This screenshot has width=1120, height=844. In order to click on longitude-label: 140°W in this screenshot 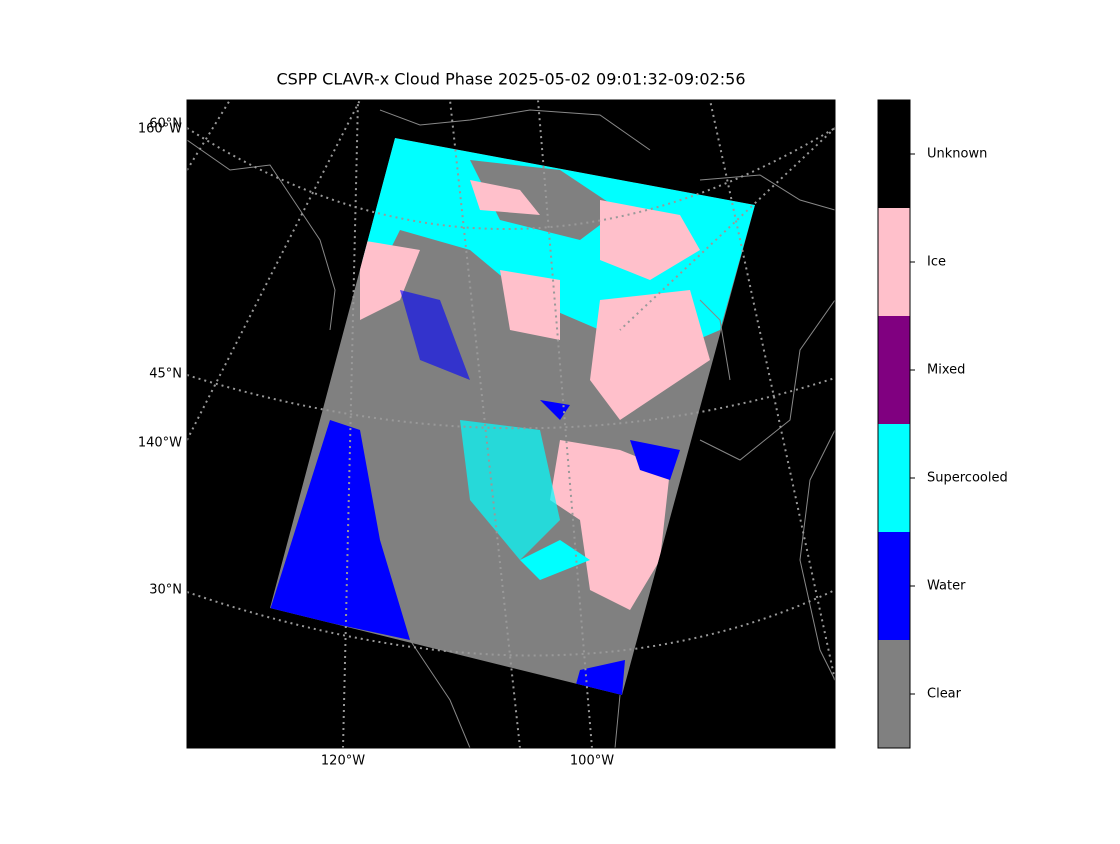, I will do `click(160, 443)`.